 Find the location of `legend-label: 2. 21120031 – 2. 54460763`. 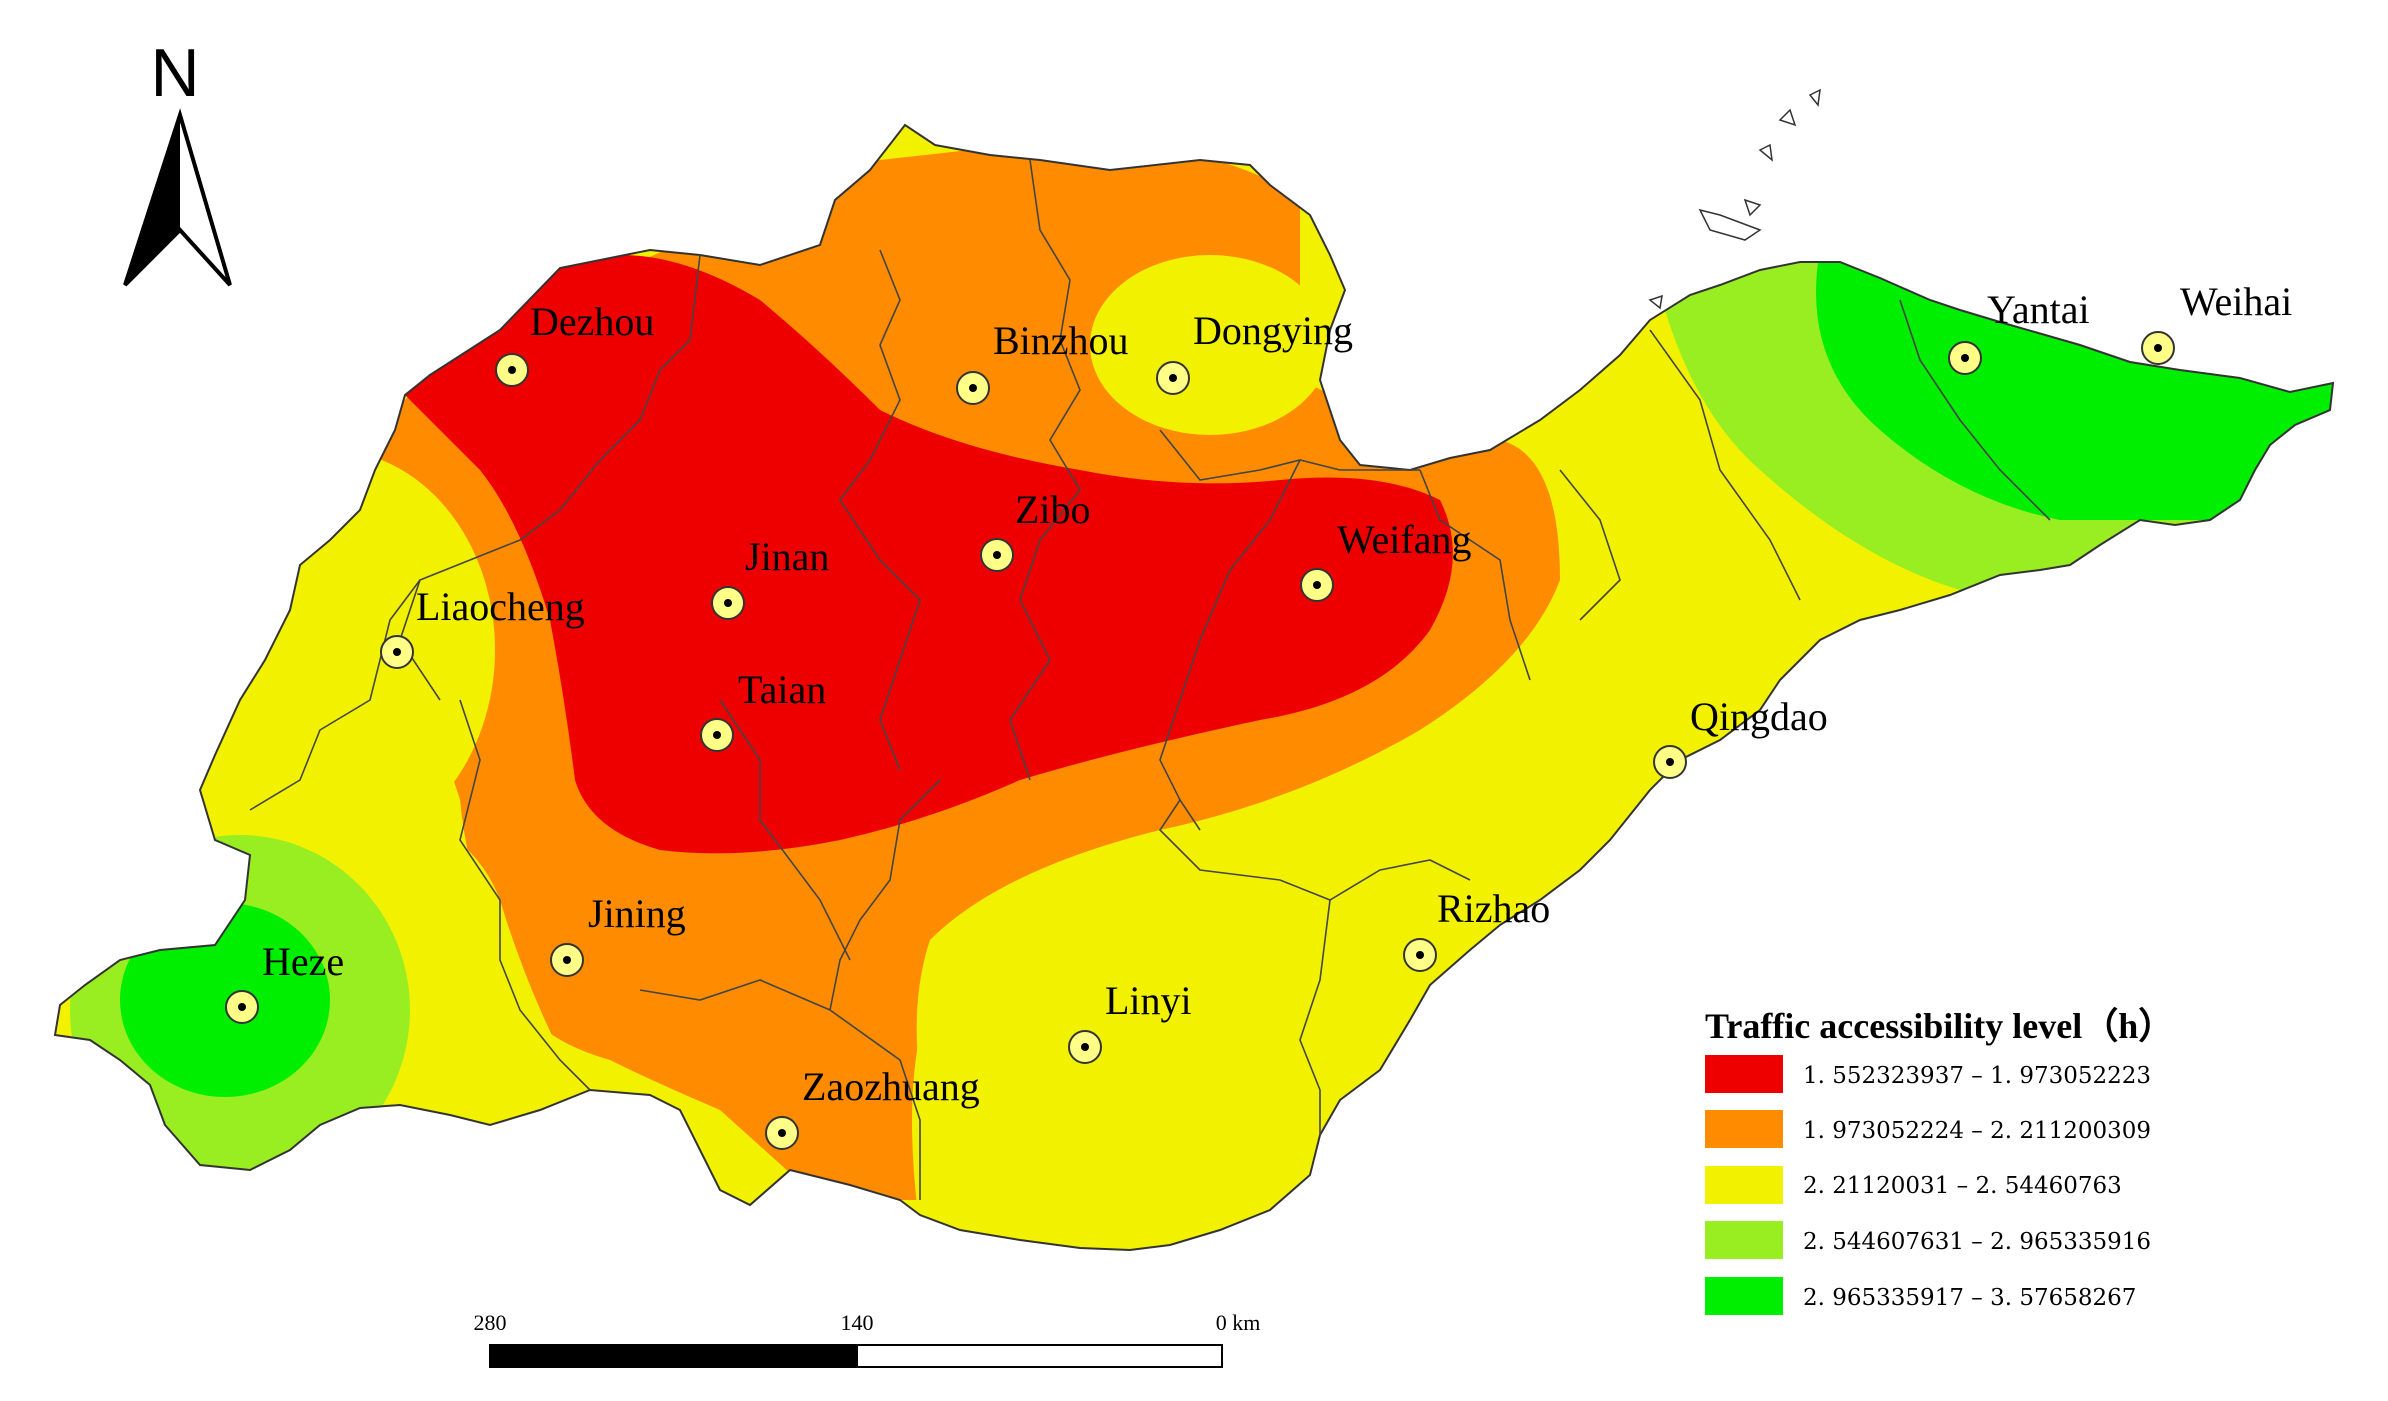

legend-label: 2. 21120031 – 2. 54460763 is located at coordinates (1962, 1186).